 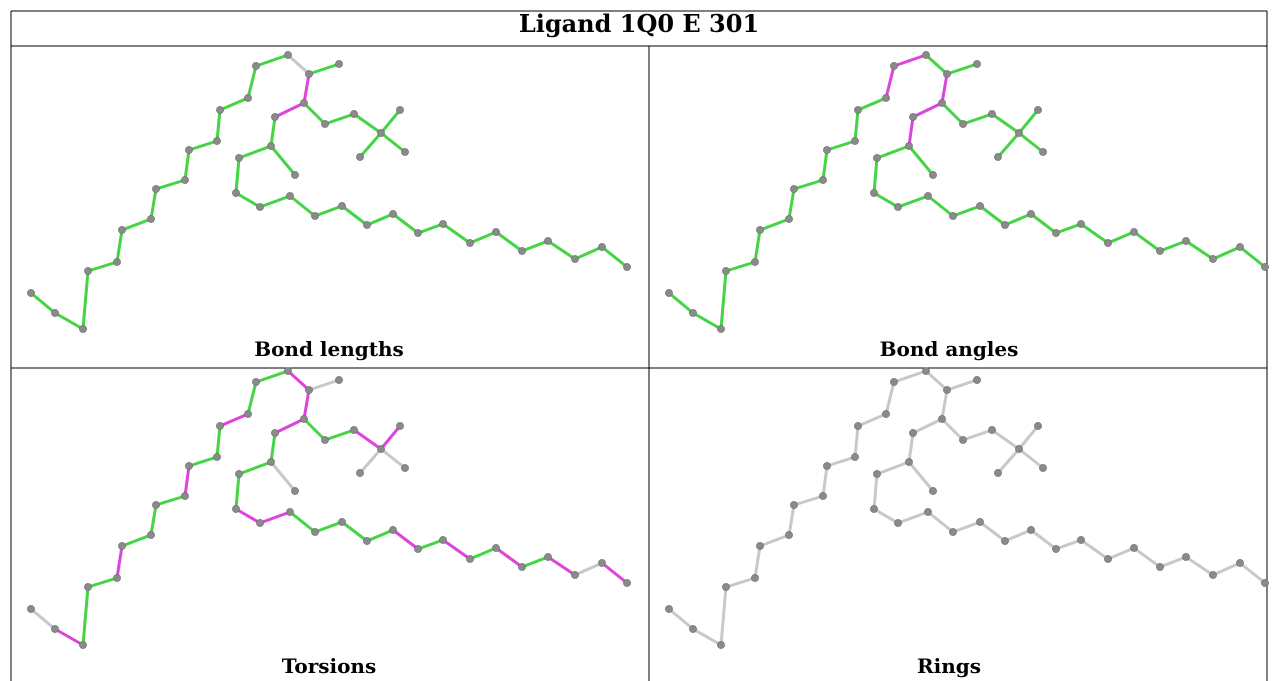 What do you see at coordinates (639, 23) in the screenshot?
I see `figure-title: Ligand 1Q0 E 301` at bounding box center [639, 23].